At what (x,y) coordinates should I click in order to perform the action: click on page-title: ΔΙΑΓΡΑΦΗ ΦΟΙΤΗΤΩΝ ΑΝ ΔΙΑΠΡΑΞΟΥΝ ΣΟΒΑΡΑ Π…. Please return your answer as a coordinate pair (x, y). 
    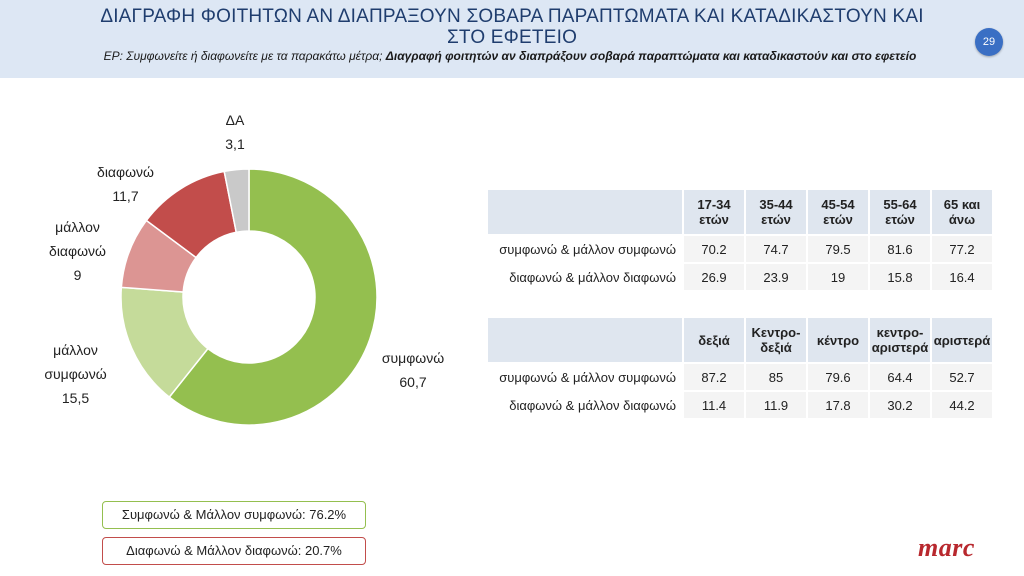
    Looking at the image, I should click on (512, 27).